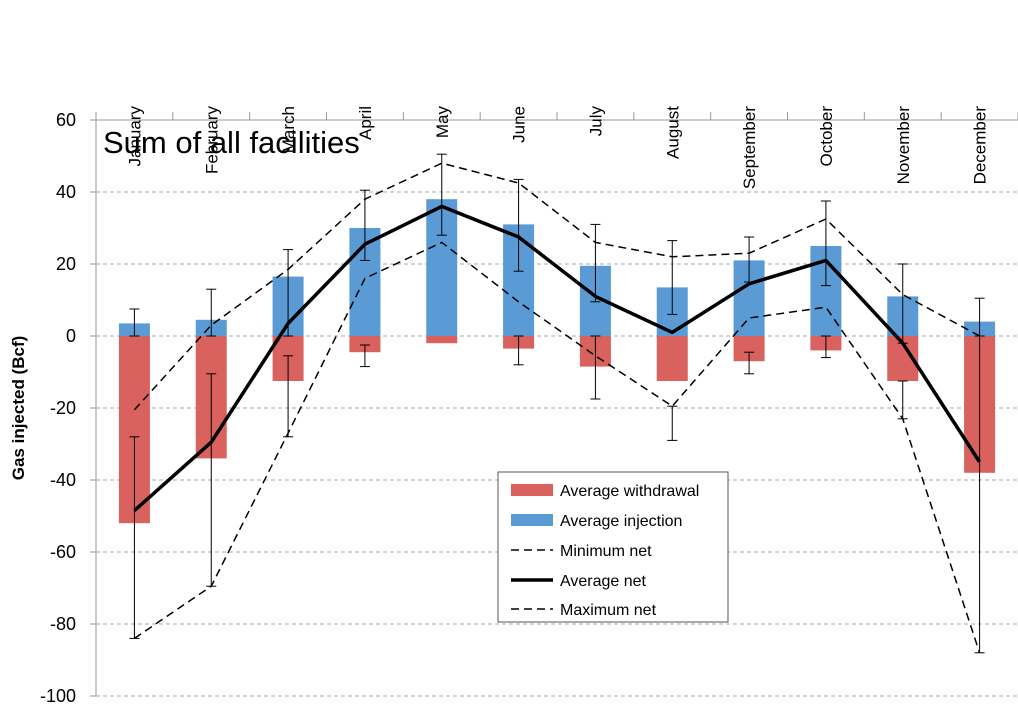  I want to click on month-label: August, so click(672, 132).